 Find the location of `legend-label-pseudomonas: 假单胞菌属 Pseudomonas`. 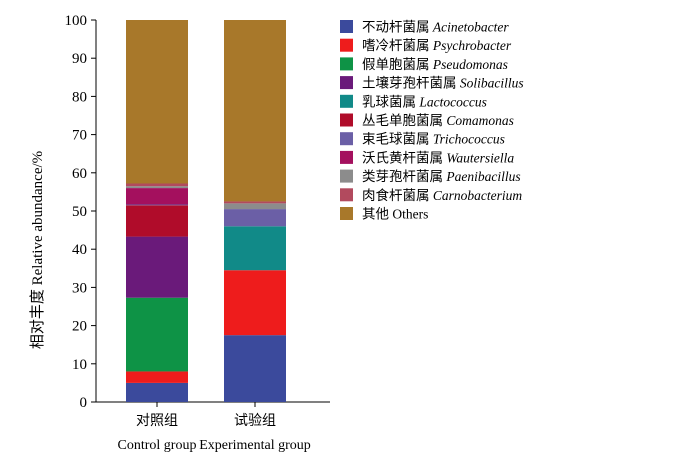

legend-label-pseudomonas: 假单胞菌属 Pseudomonas is located at coordinates (435, 64).